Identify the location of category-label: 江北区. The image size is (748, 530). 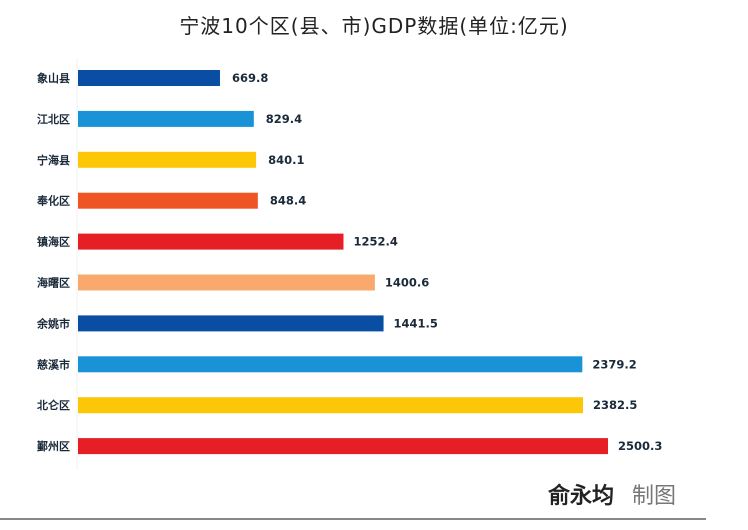
(53, 119).